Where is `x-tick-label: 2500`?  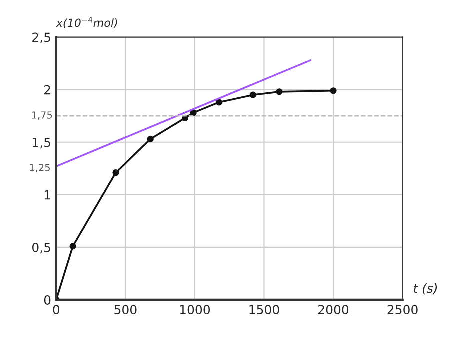
x-tick-label: 2500 is located at coordinates (403, 310).